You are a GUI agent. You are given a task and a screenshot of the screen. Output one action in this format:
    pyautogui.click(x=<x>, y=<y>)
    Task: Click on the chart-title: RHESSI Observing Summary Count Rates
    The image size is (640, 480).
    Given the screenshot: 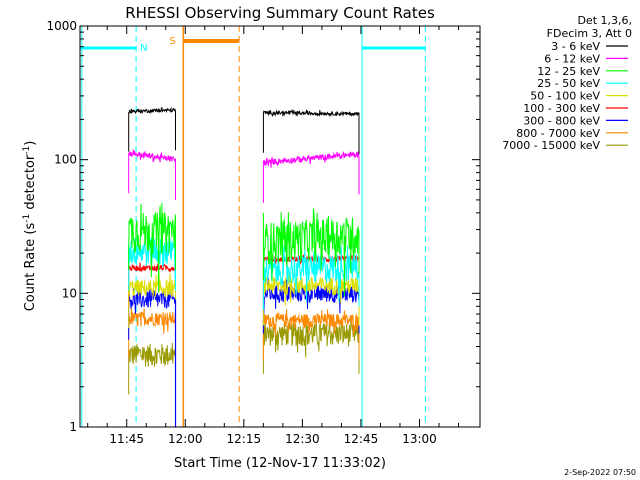 What is the action you would take?
    pyautogui.click(x=280, y=13)
    